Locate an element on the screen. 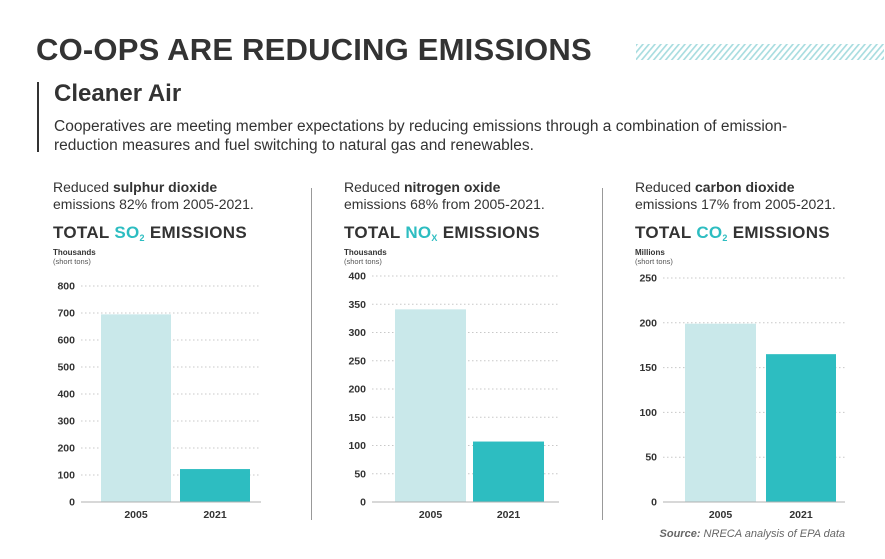  bar-chart-nox: 0 50 100 150 200 250 300 350 400 2005 2021 is located at coordinates (453, 396).